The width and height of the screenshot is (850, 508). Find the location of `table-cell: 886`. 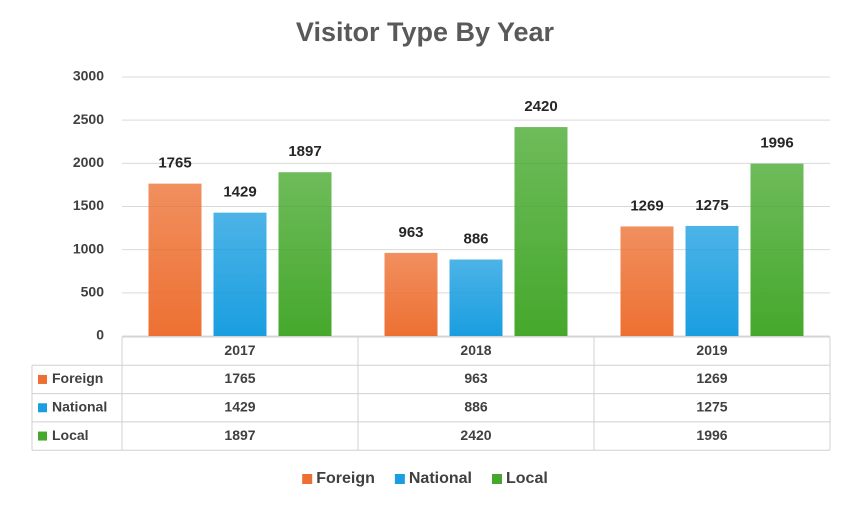

table-cell: 886 is located at coordinates (476, 406).